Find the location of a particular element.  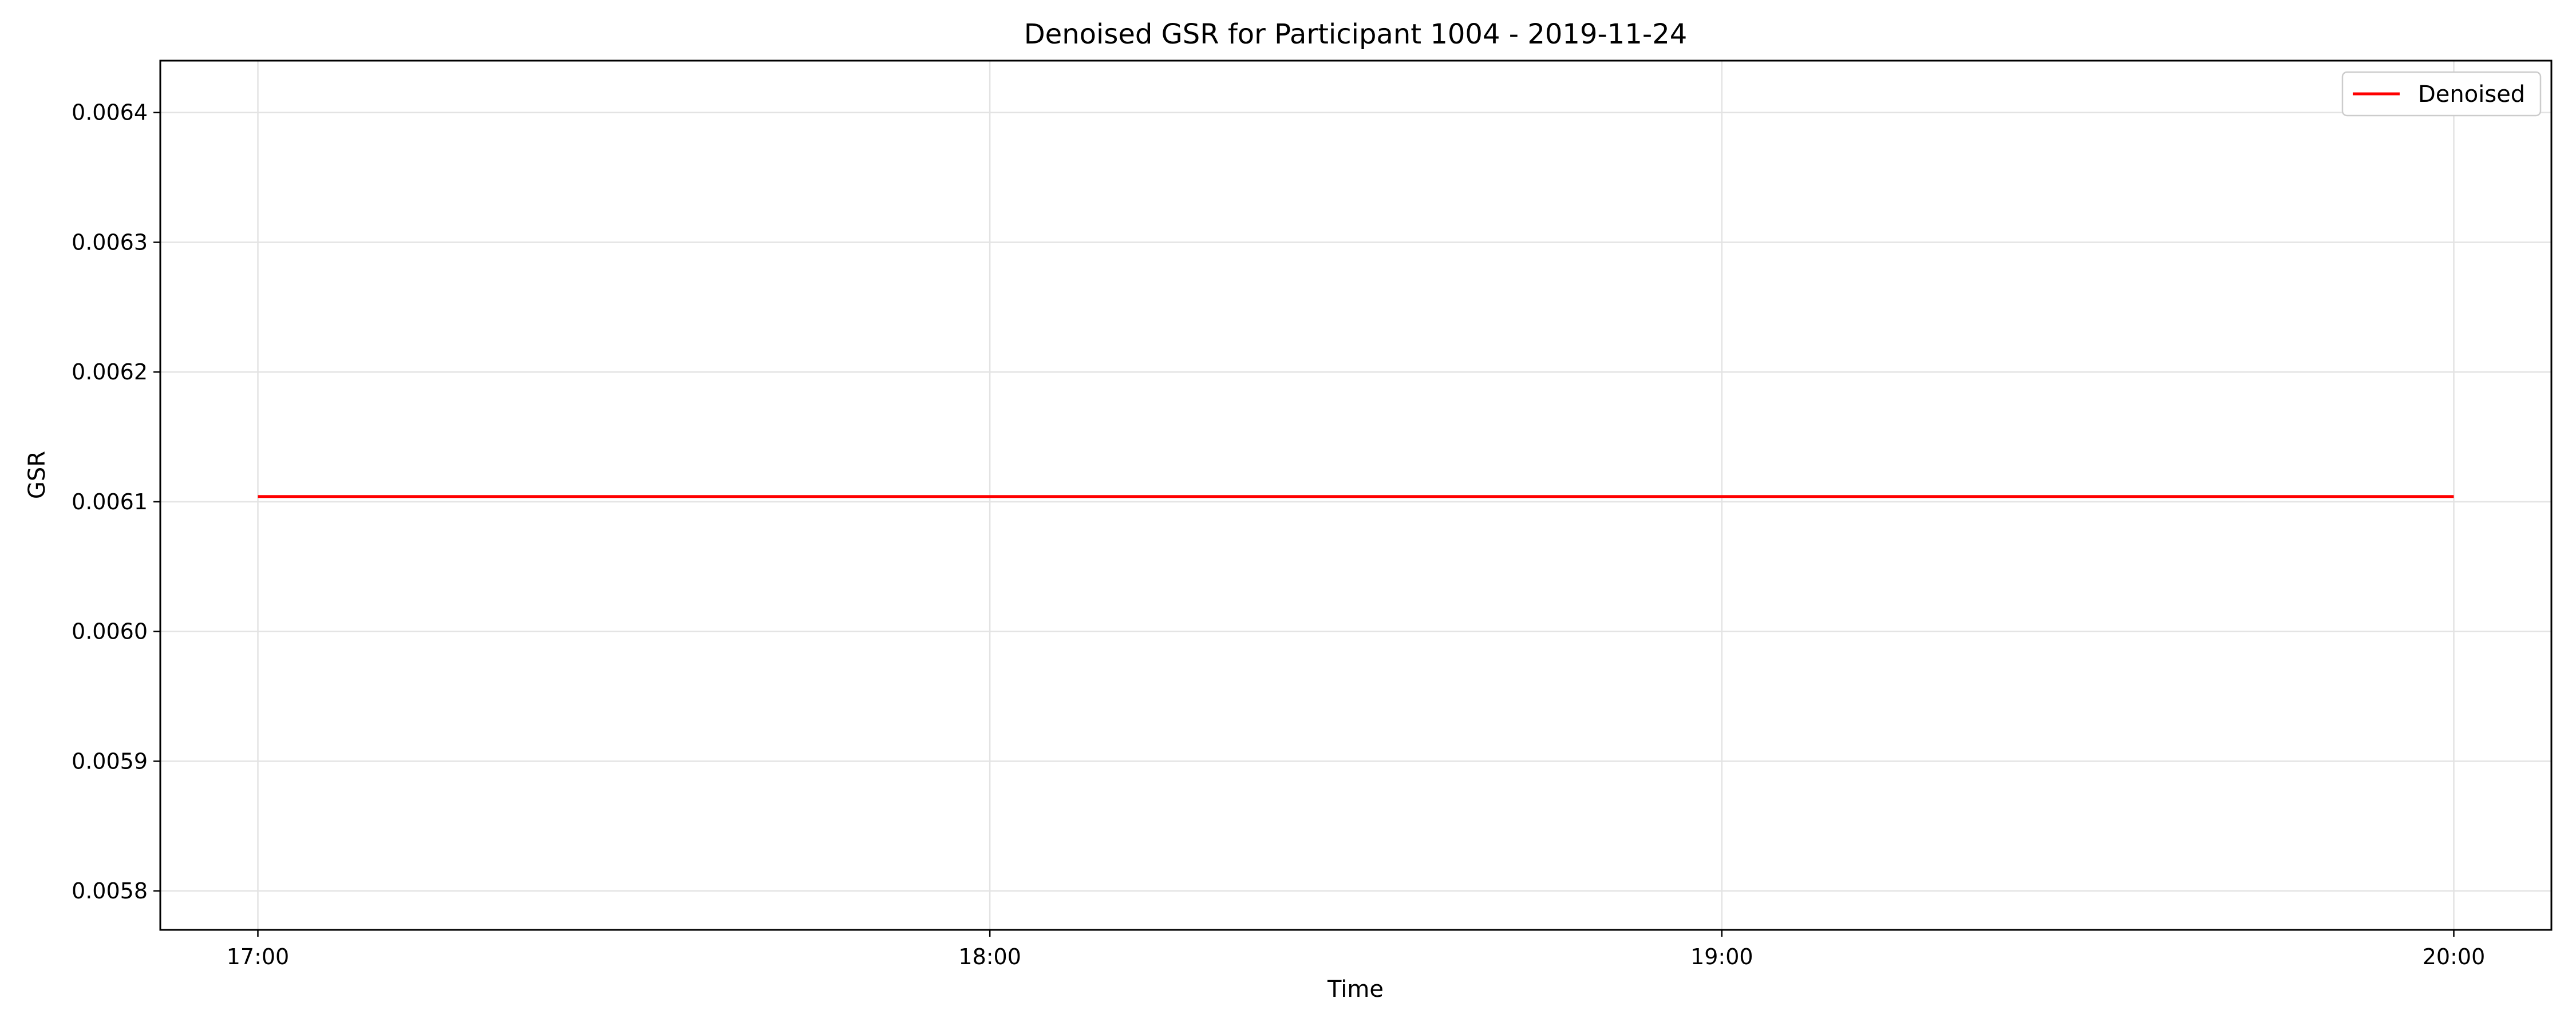

y-tick-label: 0.0064 is located at coordinates (110, 112).